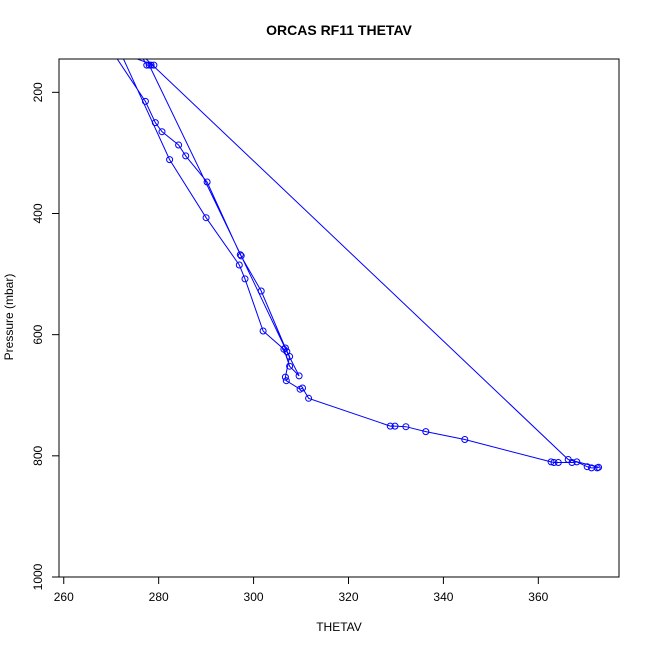 The width and height of the screenshot is (650, 650). I want to click on x-tick-label: 320, so click(348, 597).